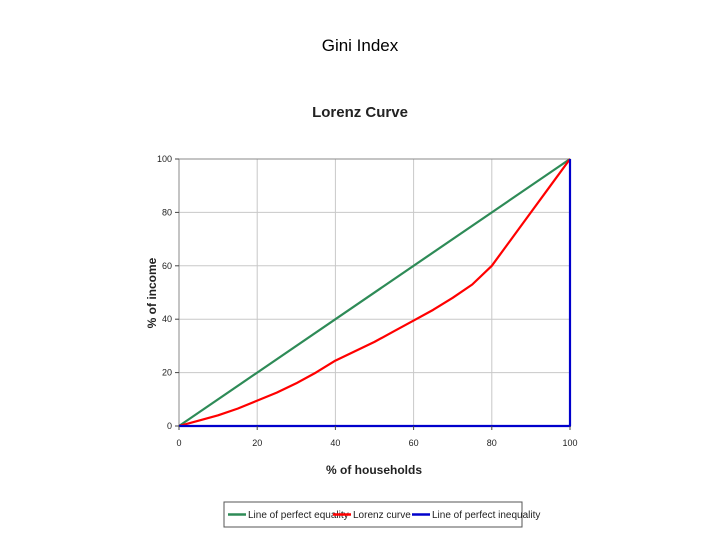 Image resolution: width=720 pixels, height=540 pixels. Describe the element at coordinates (569, 443) in the screenshot. I see `x-tick-label: 100` at that location.